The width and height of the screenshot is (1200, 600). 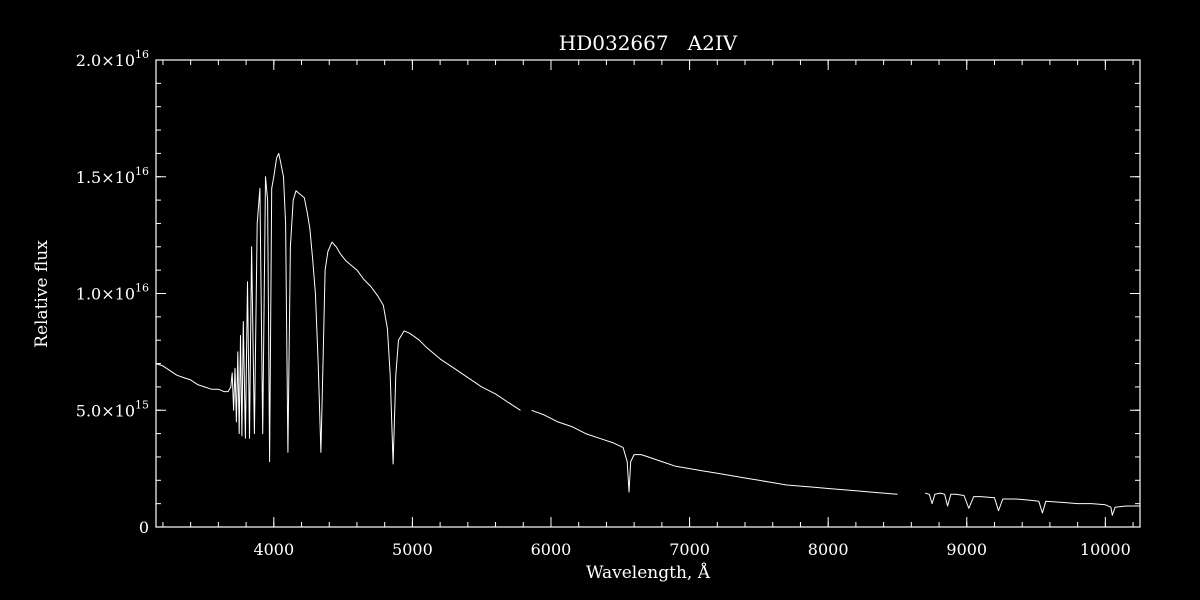 I want to click on y-tick-label: 1.0×10¹⁶, so click(x=112, y=293).